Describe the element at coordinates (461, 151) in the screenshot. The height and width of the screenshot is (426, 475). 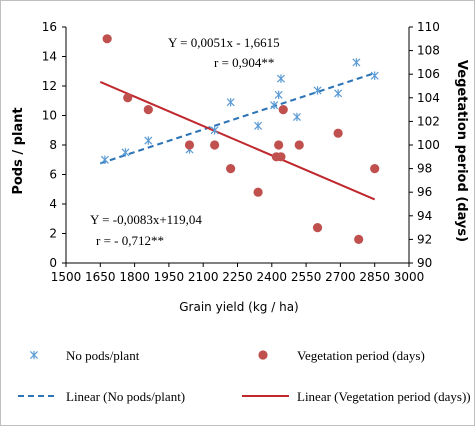
I see `y-right-axis-title: Vegetation period (days)` at that location.